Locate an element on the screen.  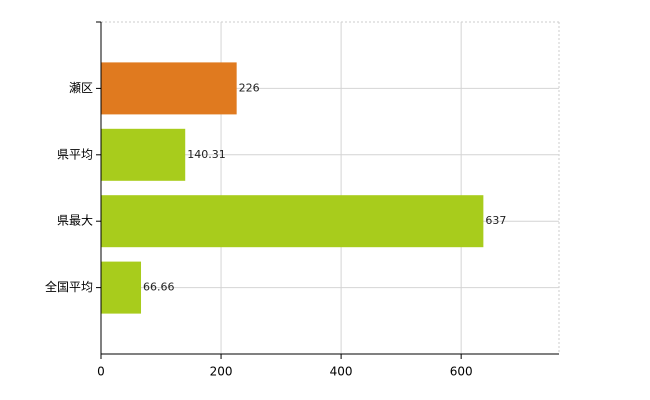
x-tick-label: 600 is located at coordinates (461, 372).